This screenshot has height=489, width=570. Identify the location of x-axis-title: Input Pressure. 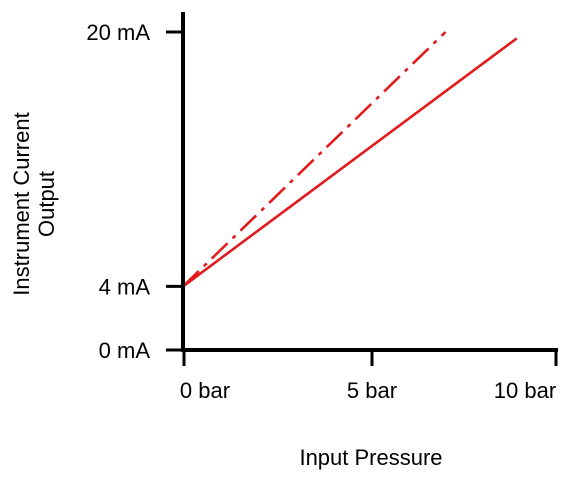
(370, 457).